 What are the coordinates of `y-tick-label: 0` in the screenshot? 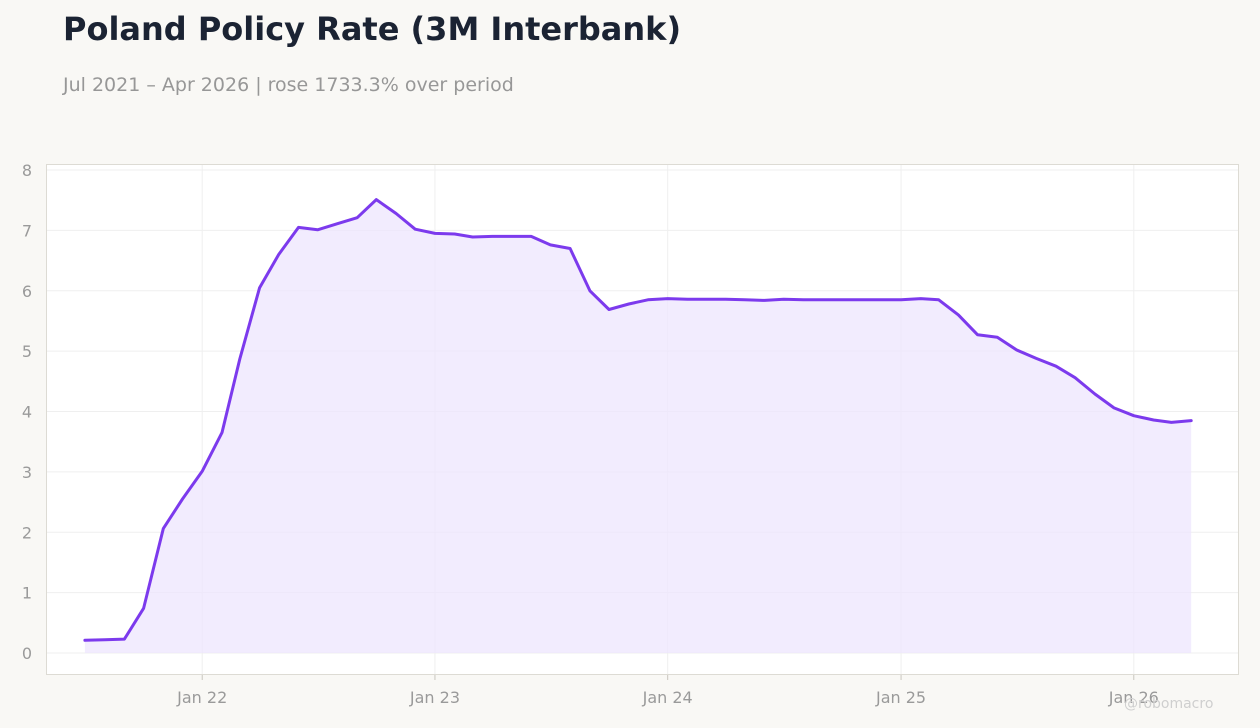 It's located at (27, 653).